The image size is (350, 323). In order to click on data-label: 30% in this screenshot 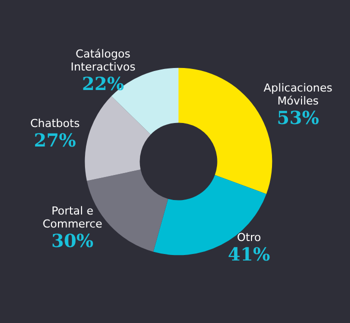, I will do `click(72, 241)`.